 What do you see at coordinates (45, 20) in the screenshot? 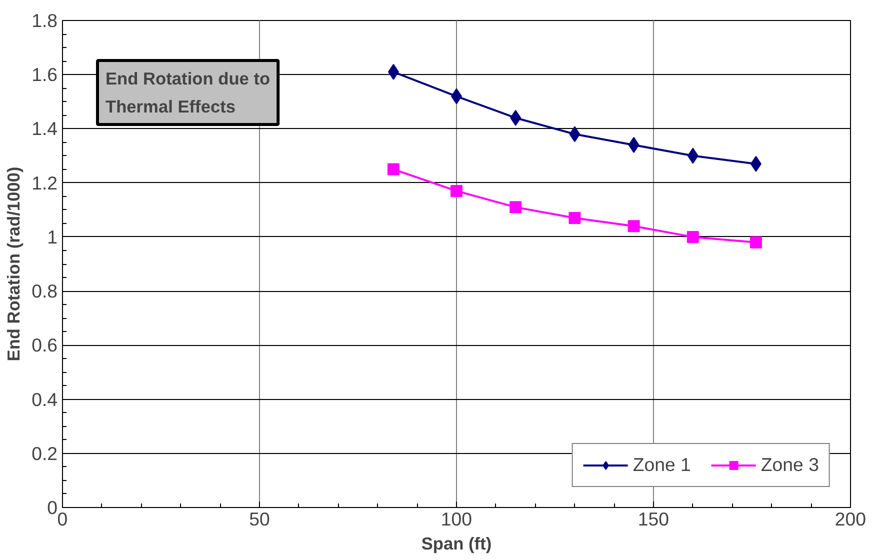
I see `y-tick-label: 1.8` at bounding box center [45, 20].